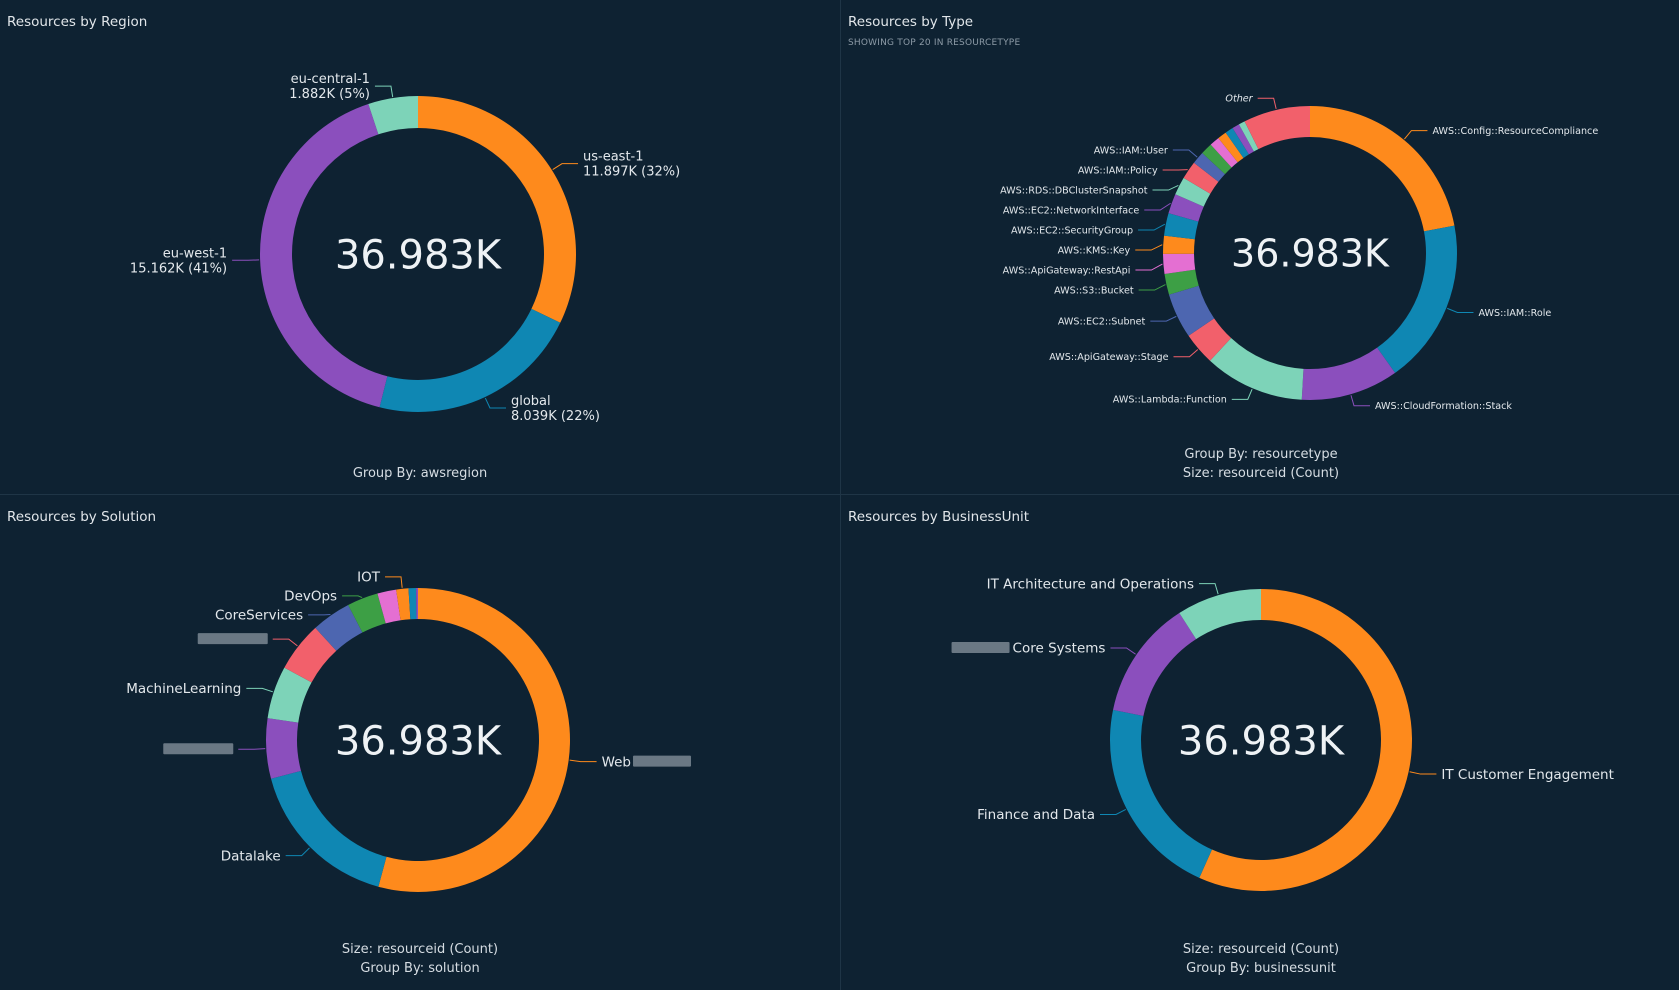  I want to click on slice-label: AWS::KMS::Key, so click(1094, 250).